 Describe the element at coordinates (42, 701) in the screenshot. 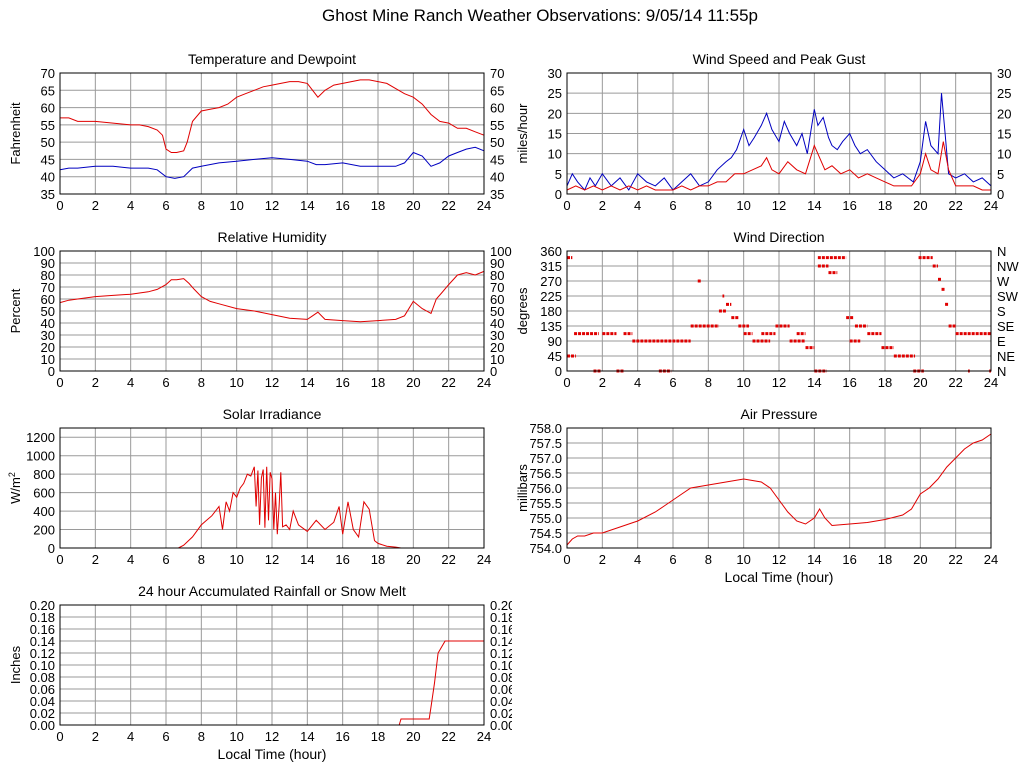

I see `y-tick-label: 0.04` at that location.